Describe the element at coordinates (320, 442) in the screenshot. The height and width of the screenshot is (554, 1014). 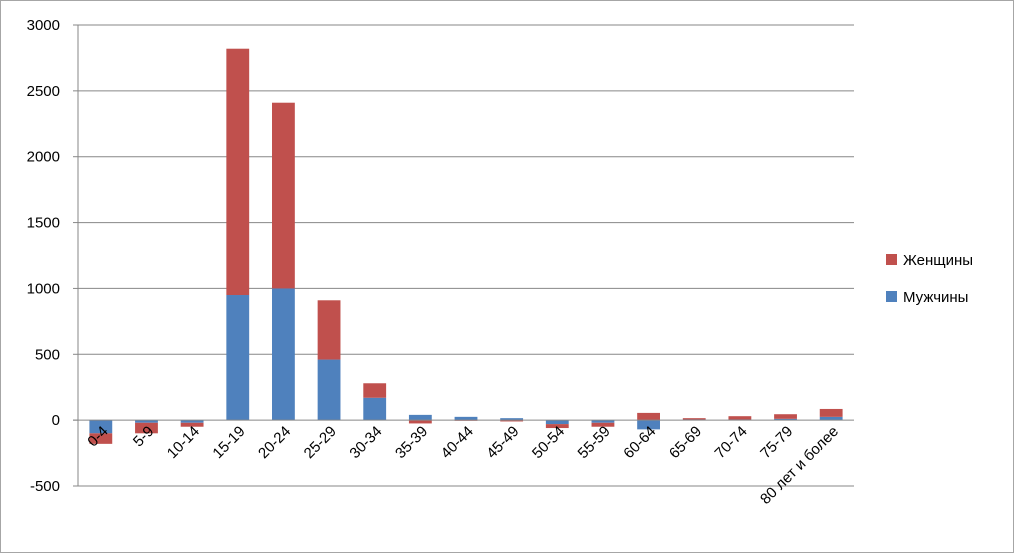
I see `x-tick-label: 25-29` at that location.